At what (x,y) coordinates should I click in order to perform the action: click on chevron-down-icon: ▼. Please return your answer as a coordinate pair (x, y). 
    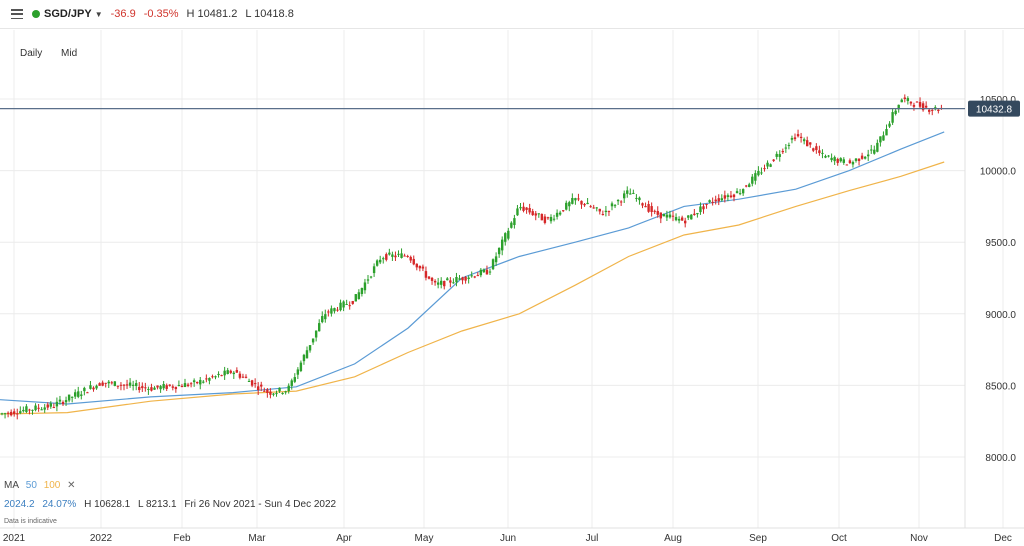
    Looking at the image, I should click on (98, 14).